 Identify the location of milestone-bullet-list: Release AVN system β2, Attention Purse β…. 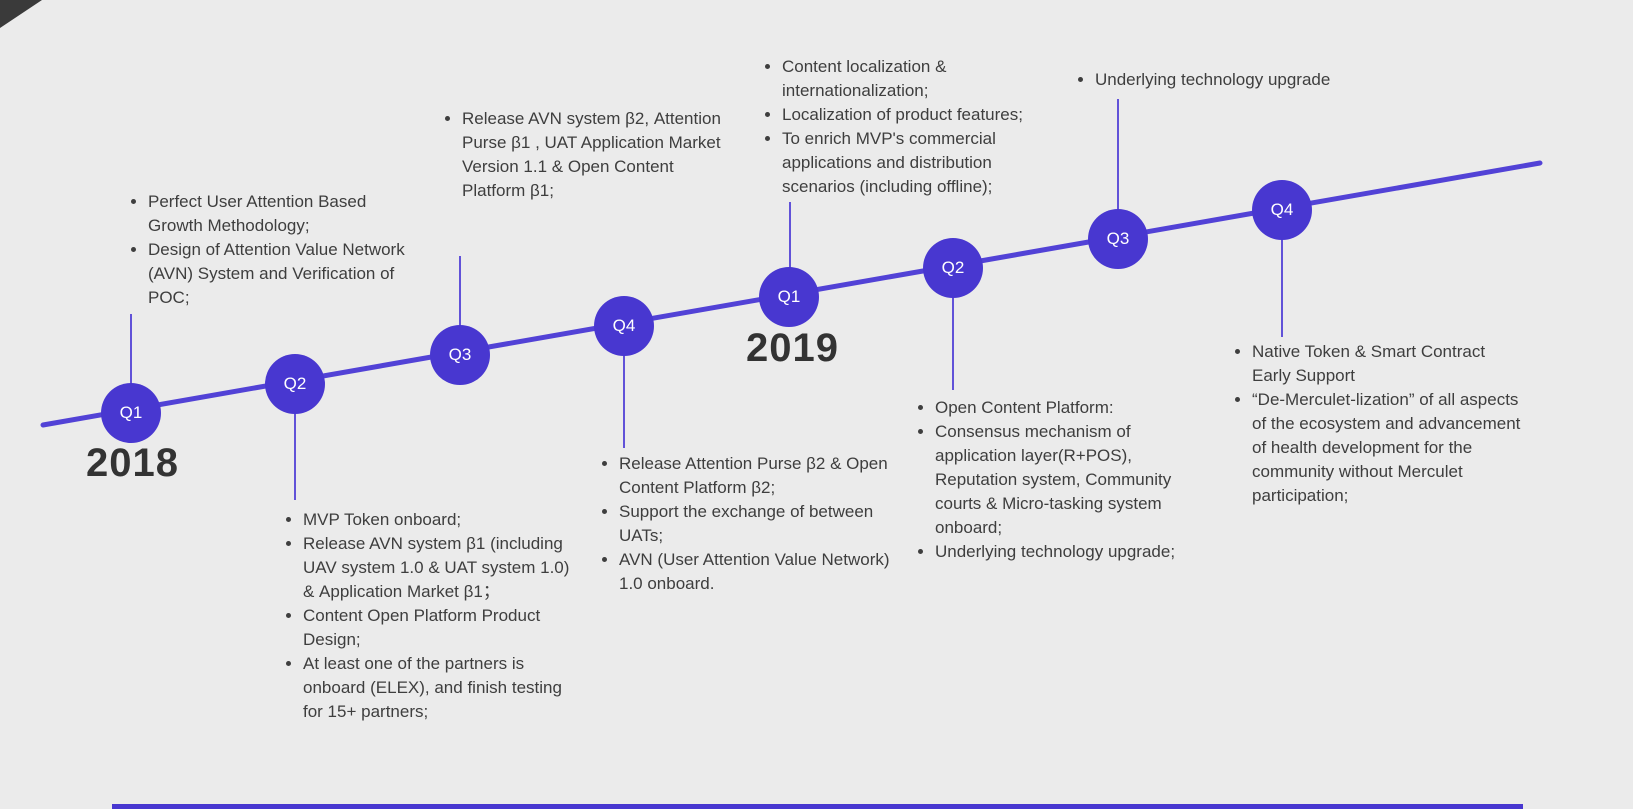
(584, 155).